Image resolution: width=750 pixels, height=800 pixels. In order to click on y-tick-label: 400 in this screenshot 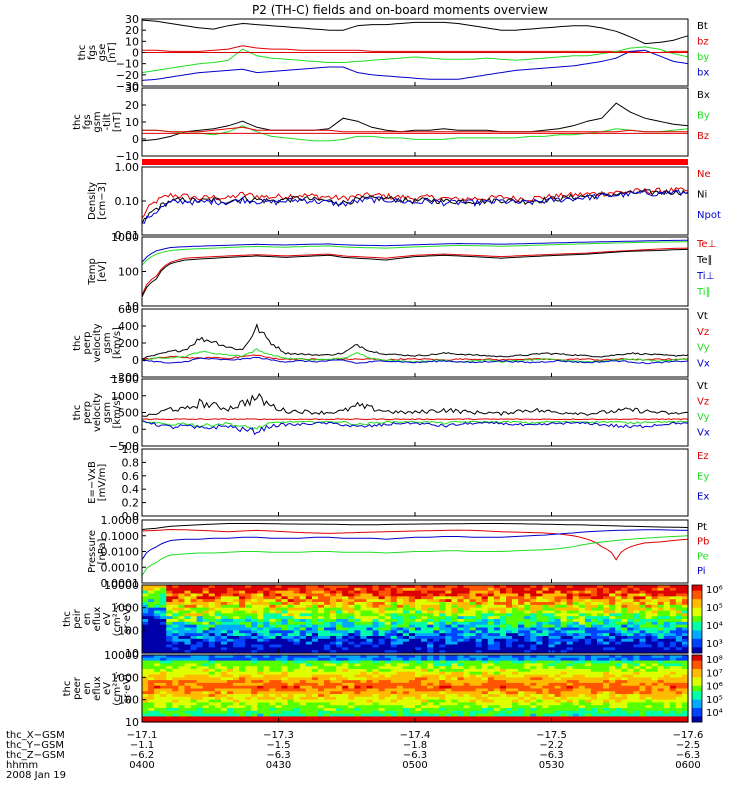, I will do `click(128, 326)`.